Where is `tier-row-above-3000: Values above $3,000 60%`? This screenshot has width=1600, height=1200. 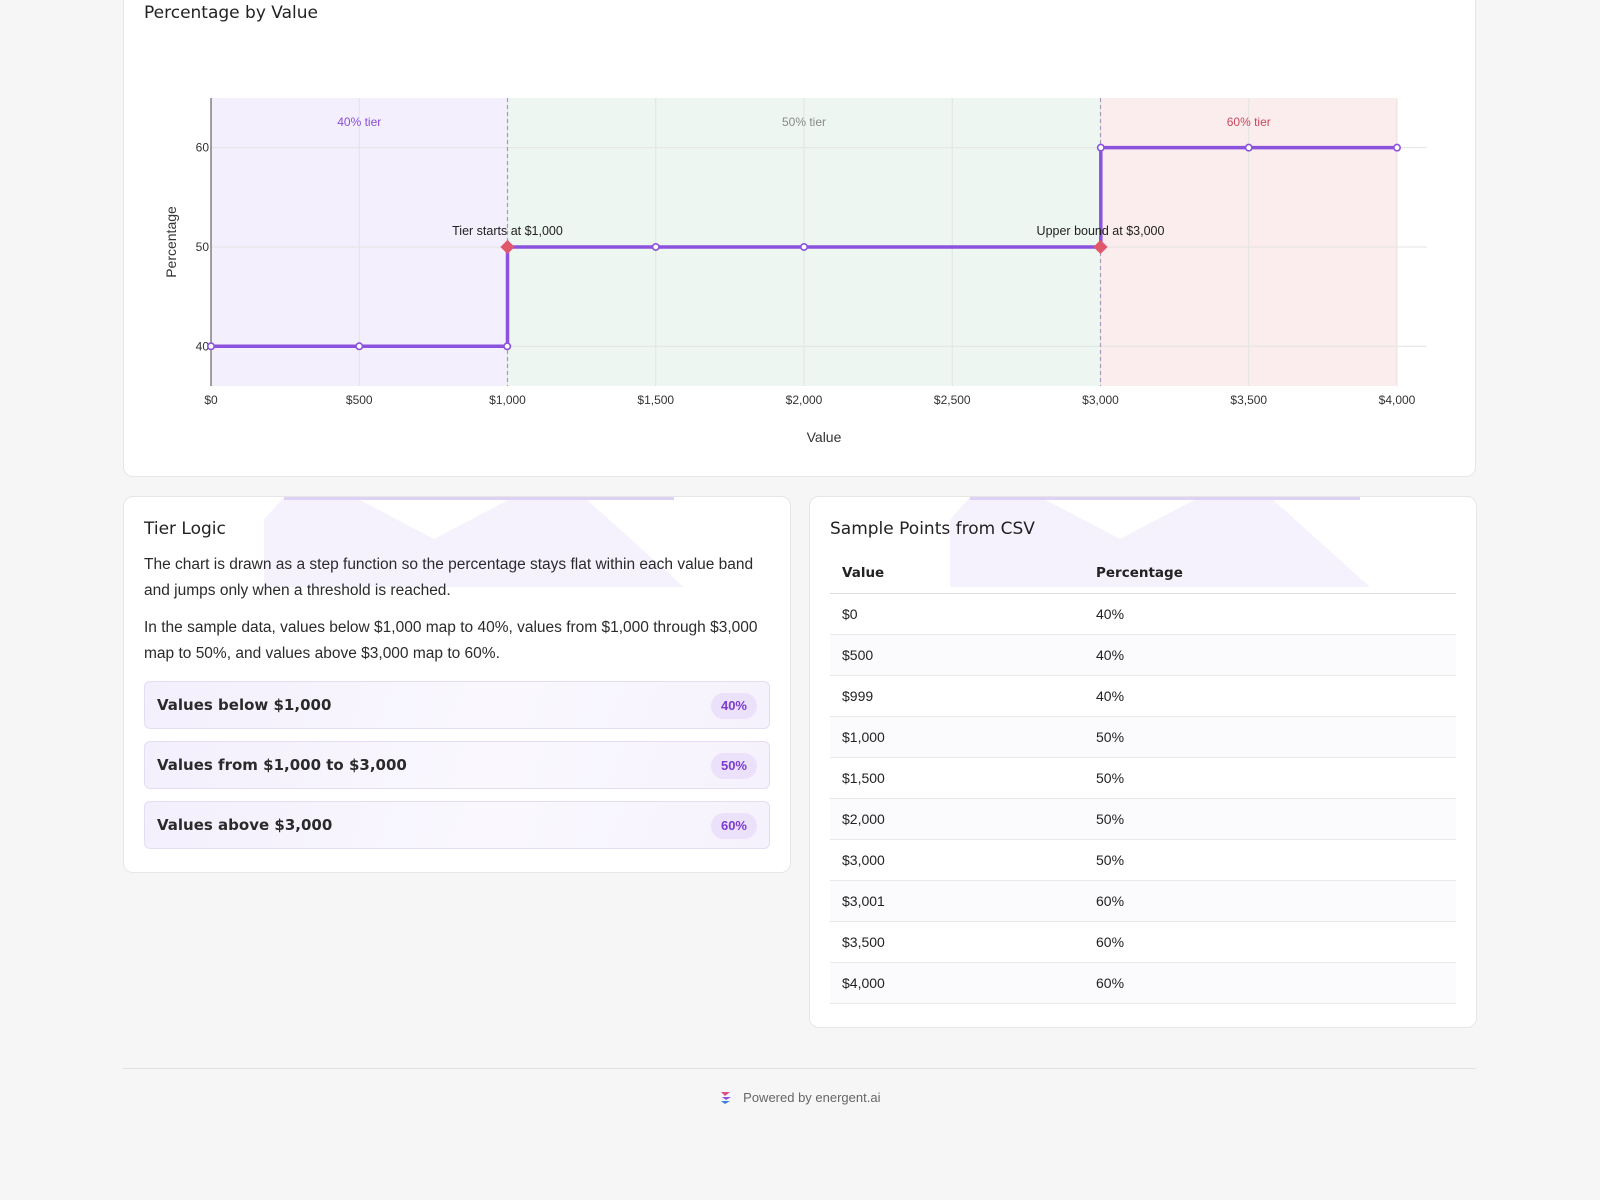
tier-row-above-3000: Values above $3,000 60% is located at coordinates (457, 825).